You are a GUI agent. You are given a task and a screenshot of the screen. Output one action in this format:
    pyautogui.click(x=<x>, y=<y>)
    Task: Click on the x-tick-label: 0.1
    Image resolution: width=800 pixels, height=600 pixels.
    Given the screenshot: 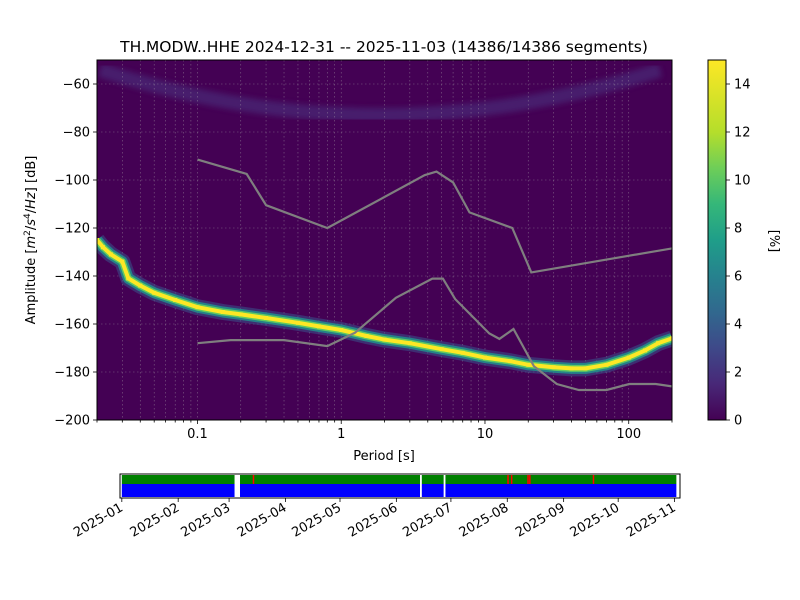 What is the action you would take?
    pyautogui.click(x=197, y=434)
    